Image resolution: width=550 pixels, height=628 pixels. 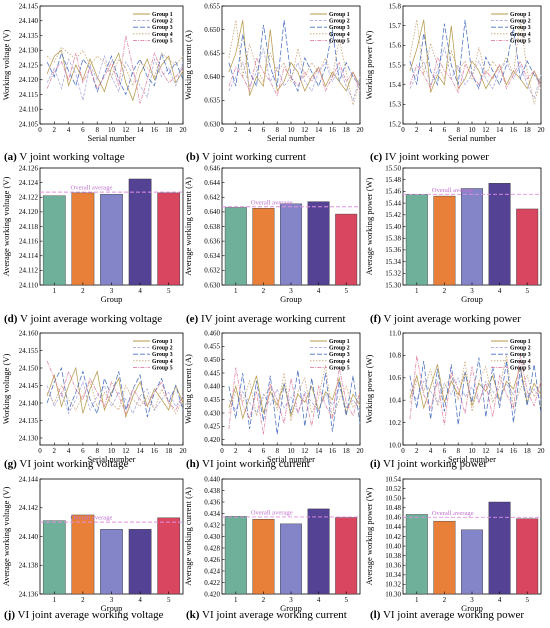 What do you see at coordinates (393, 537) in the screenshot?
I see `y-tick-label: 10.42` at bounding box center [393, 537].